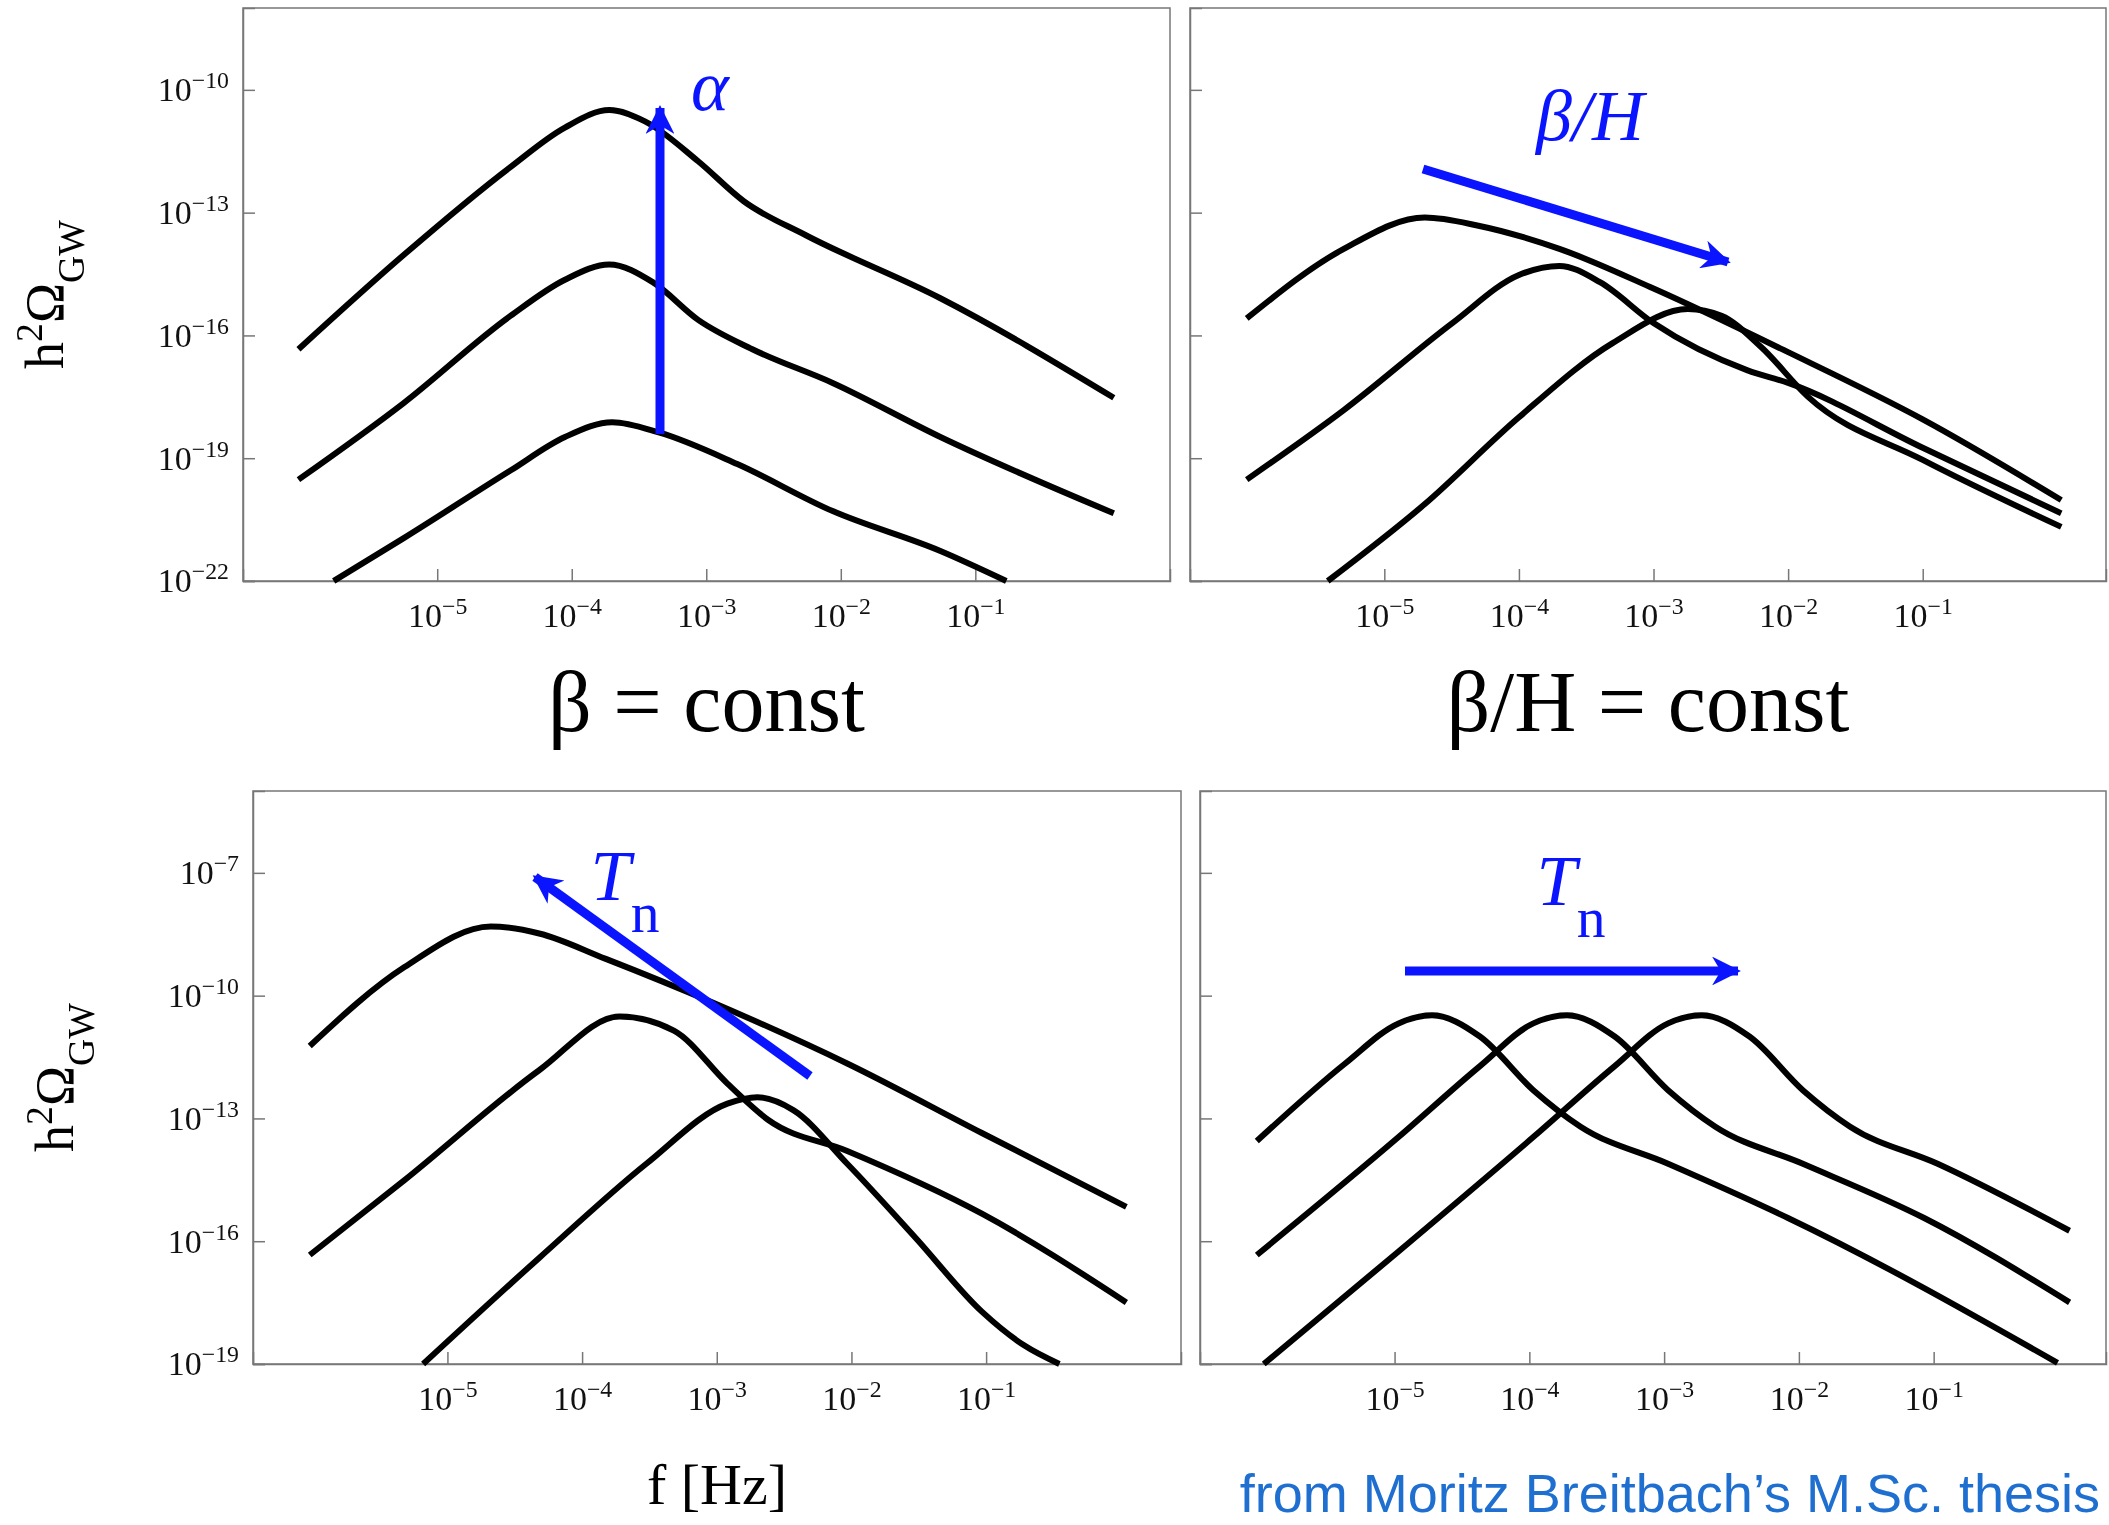 This screenshot has width=2109, height=1525. I want to click on y-tick-label: 10$^{−22}$, so click(193, 579).